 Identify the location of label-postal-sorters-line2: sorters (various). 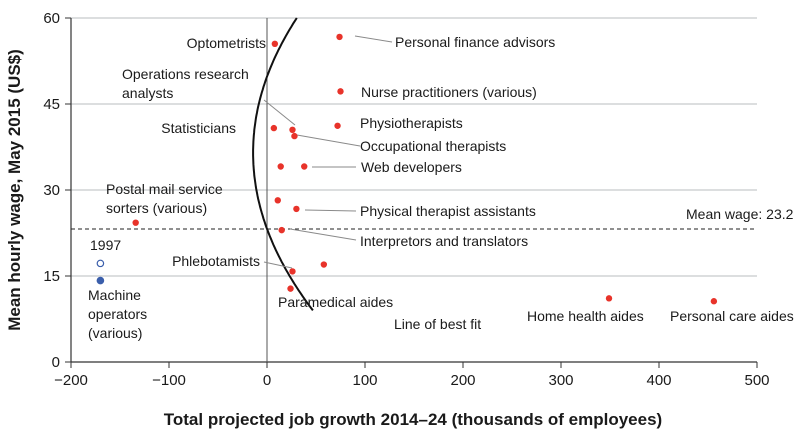
(156, 208).